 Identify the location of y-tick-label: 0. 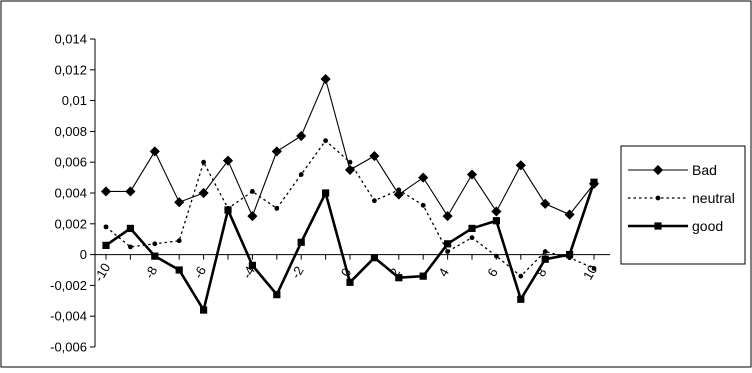
(83, 254).